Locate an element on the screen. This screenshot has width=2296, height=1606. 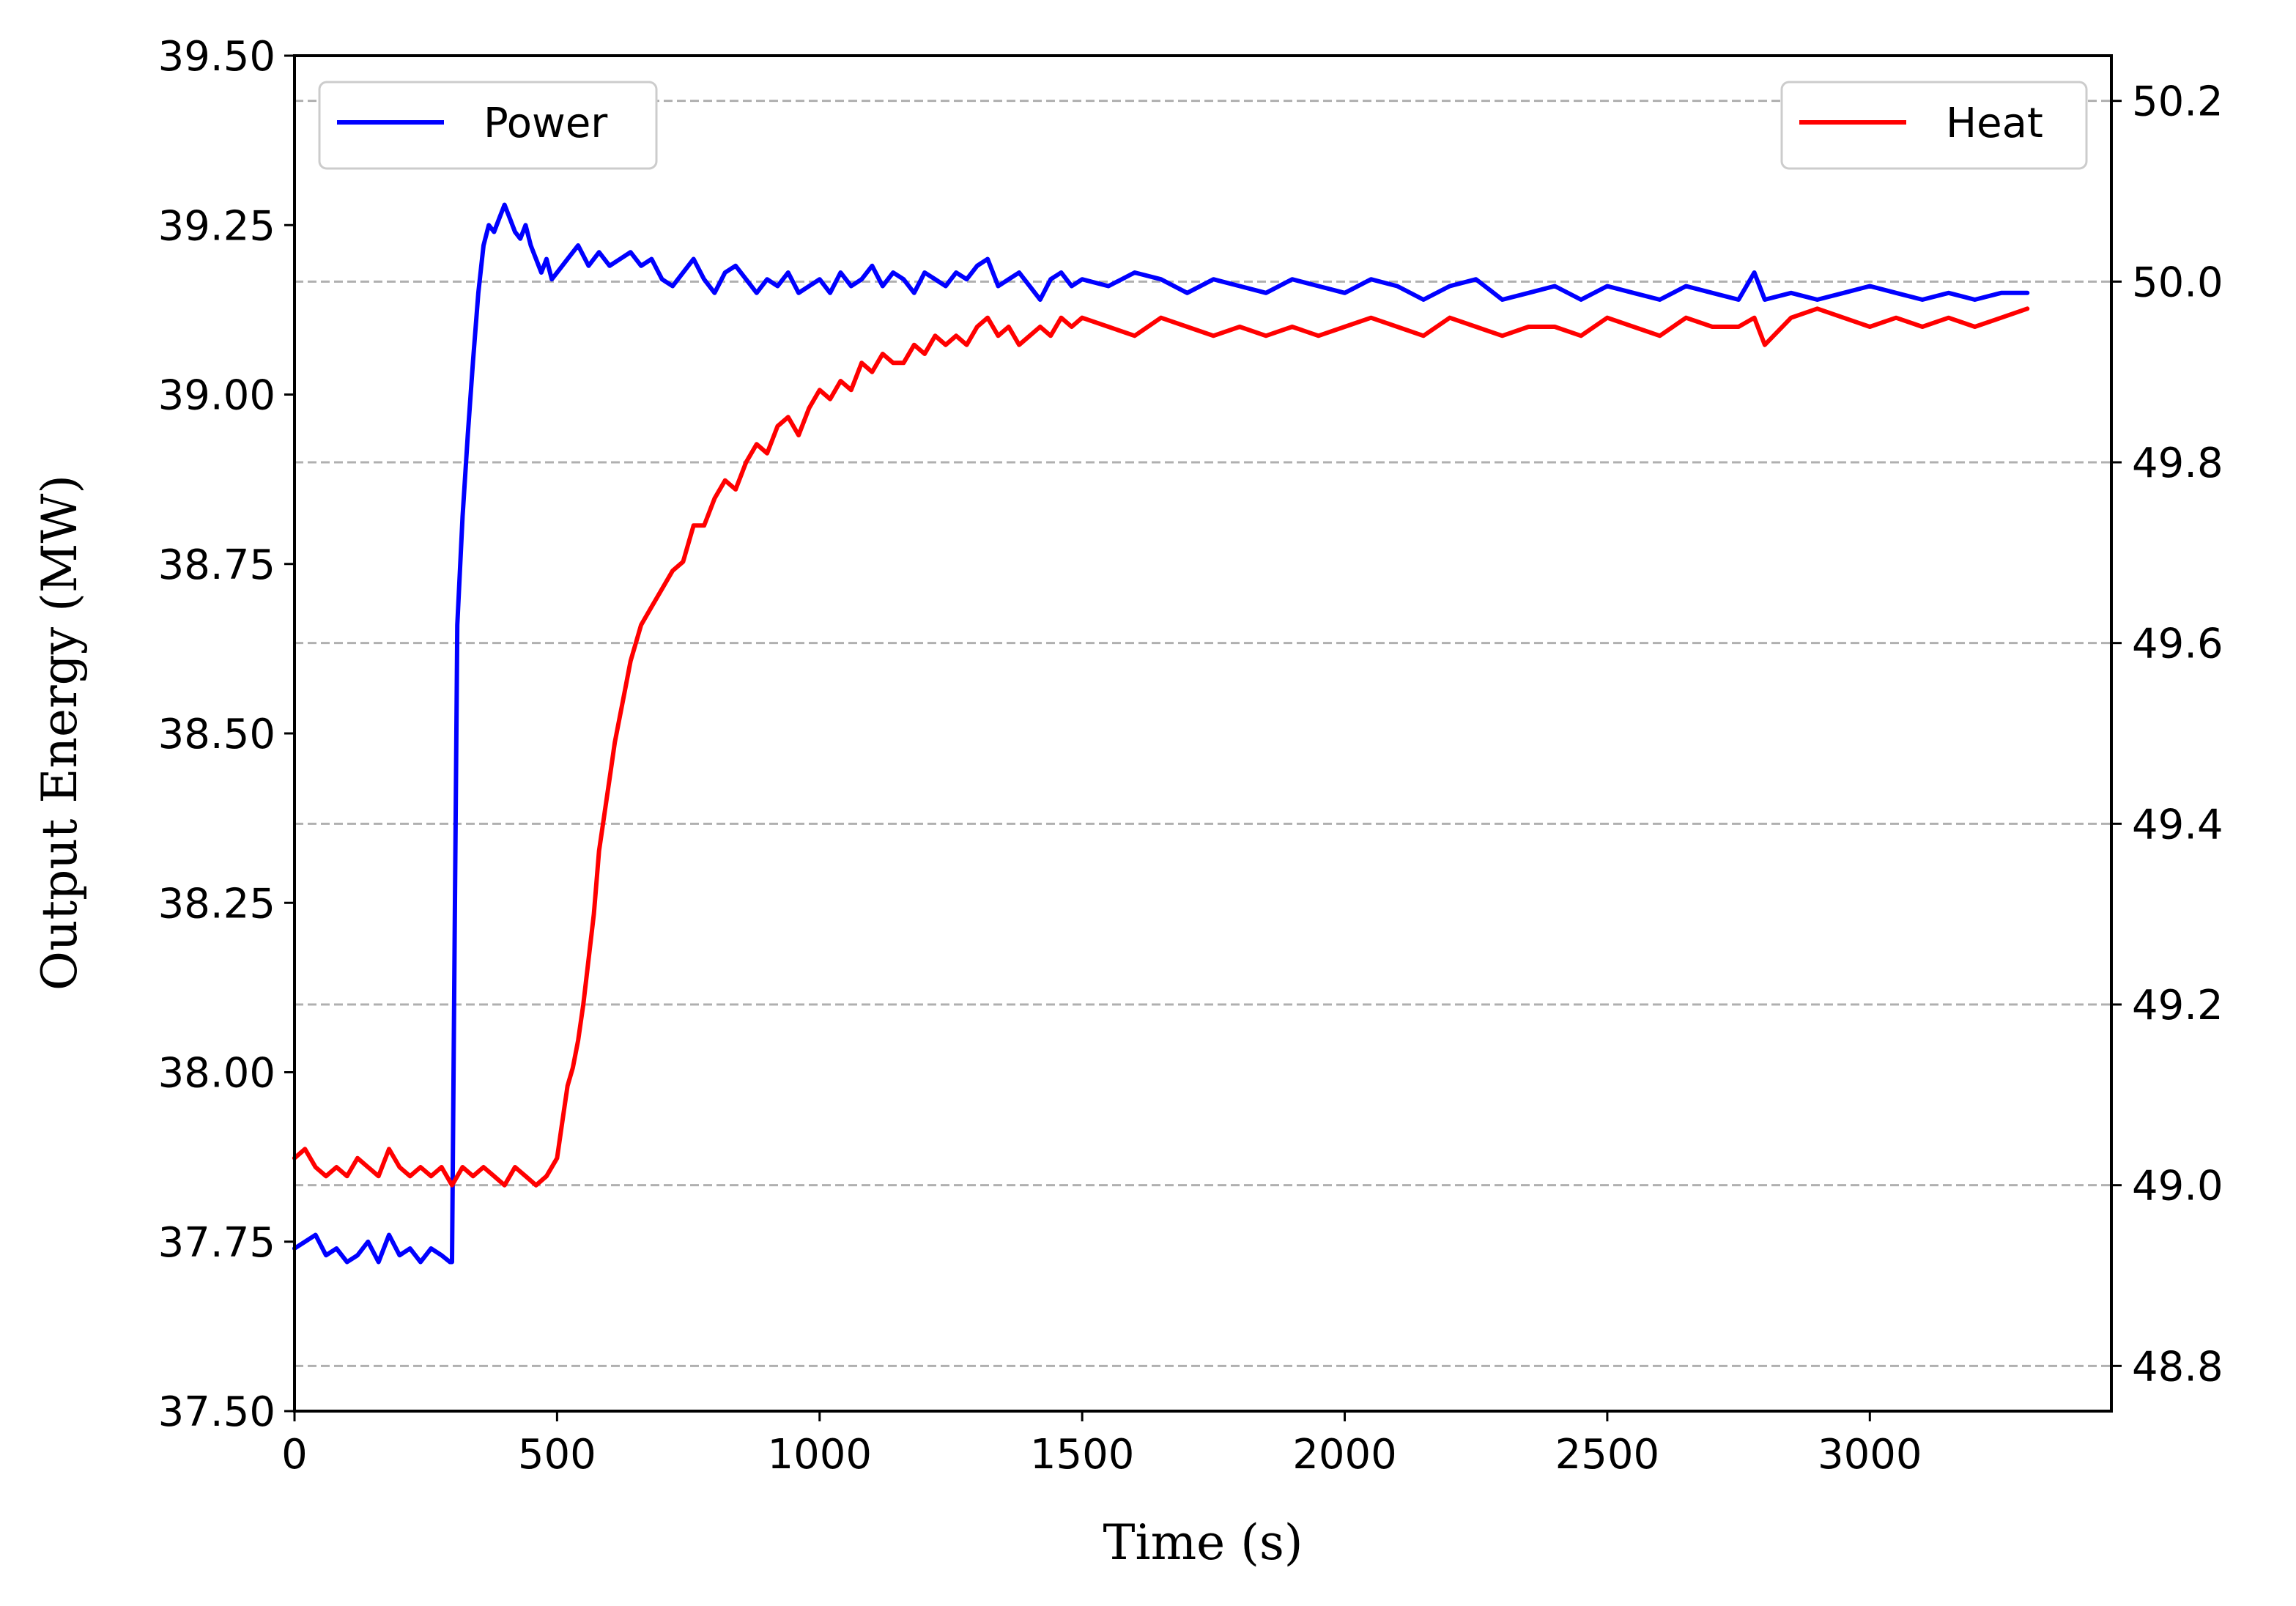
y2-tick-label: 49.2 is located at coordinates (2177, 1005).